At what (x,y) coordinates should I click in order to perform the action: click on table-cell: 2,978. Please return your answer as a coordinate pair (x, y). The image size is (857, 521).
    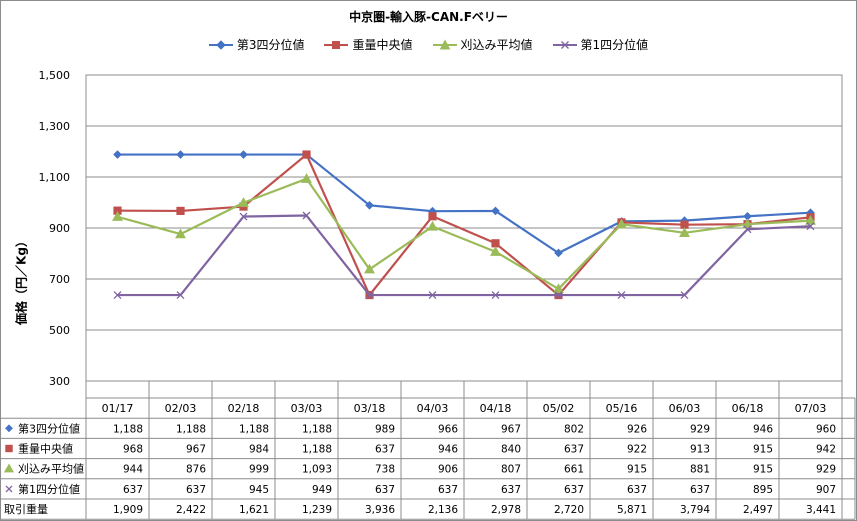
    Looking at the image, I should click on (506, 510).